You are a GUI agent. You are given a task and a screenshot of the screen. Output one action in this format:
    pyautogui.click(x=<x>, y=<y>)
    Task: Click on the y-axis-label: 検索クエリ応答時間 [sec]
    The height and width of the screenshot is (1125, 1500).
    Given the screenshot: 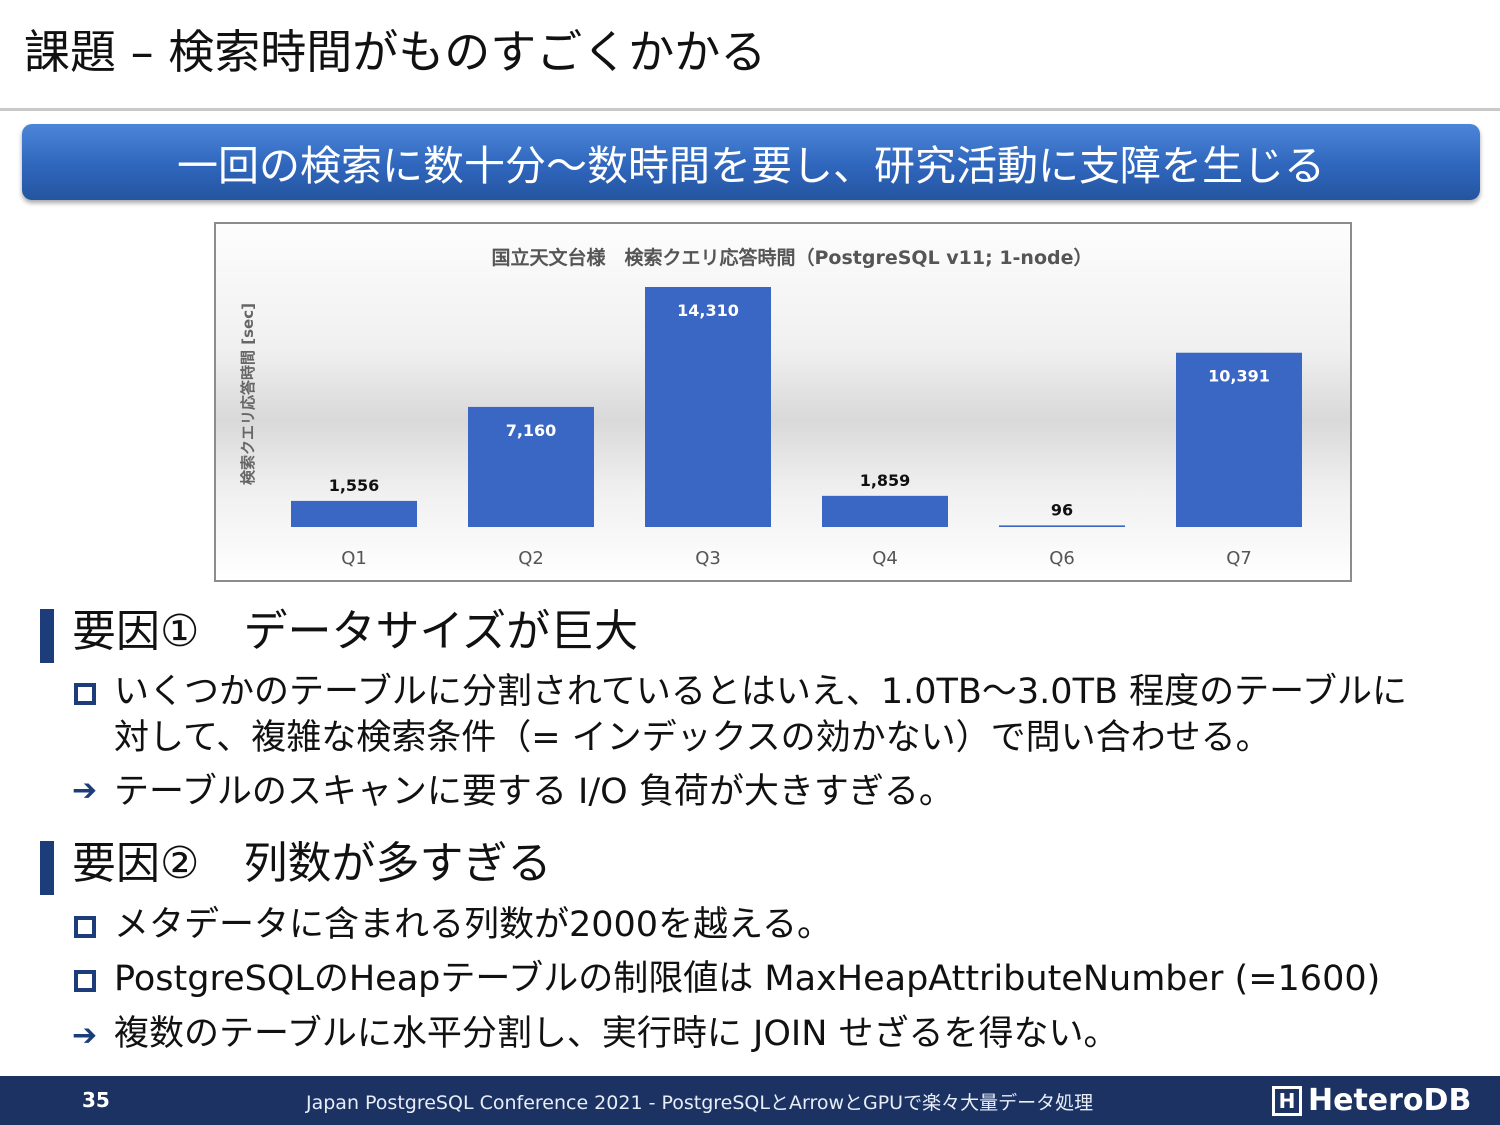 What is the action you would take?
    pyautogui.click(x=248, y=394)
    